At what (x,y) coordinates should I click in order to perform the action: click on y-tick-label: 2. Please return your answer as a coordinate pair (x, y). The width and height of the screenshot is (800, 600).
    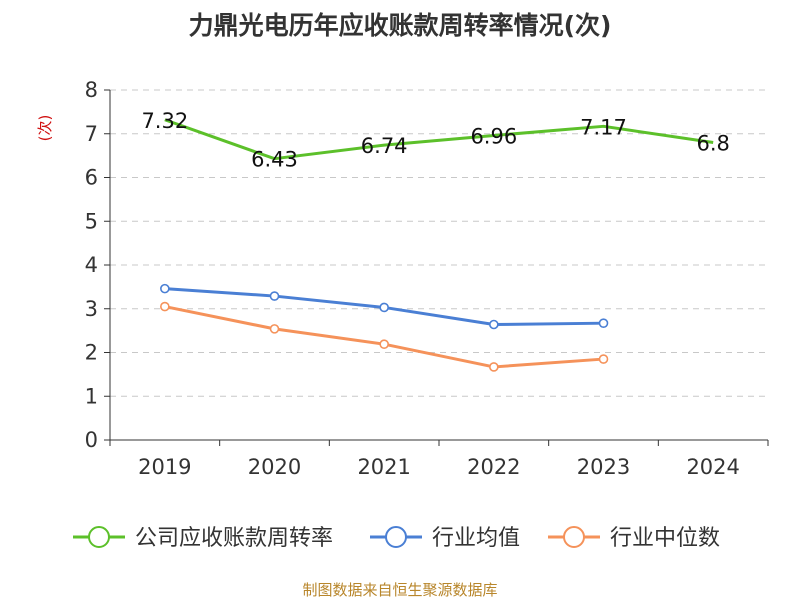
    Looking at the image, I should click on (91, 353).